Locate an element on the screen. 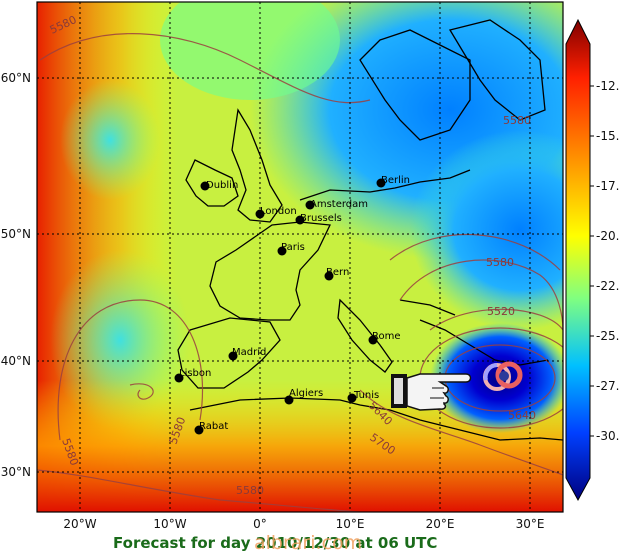 The height and width of the screenshot is (554, 632). city-label-amsterdam: Amsterdam is located at coordinates (339, 204).